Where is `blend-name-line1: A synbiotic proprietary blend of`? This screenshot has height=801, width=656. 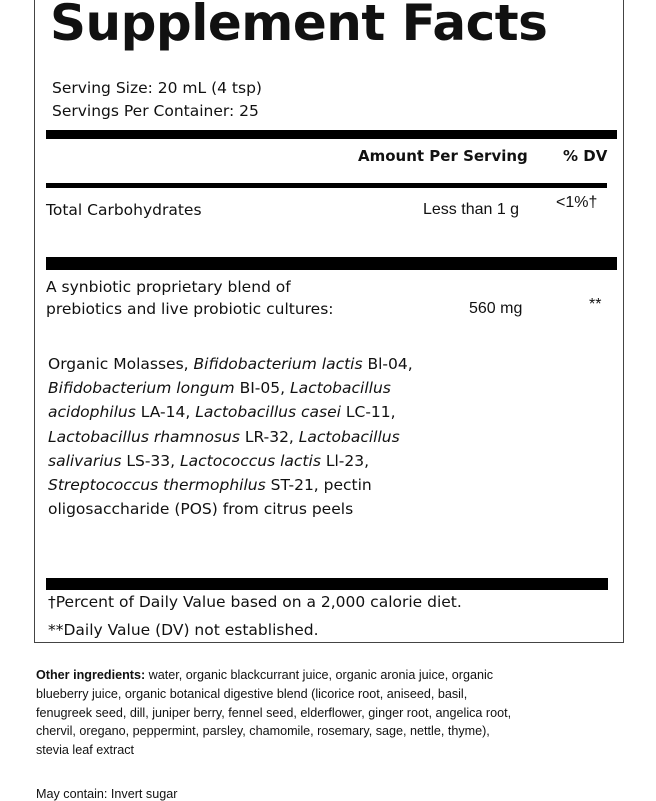 blend-name-line1: A synbiotic proprietary blend of is located at coordinates (168, 287).